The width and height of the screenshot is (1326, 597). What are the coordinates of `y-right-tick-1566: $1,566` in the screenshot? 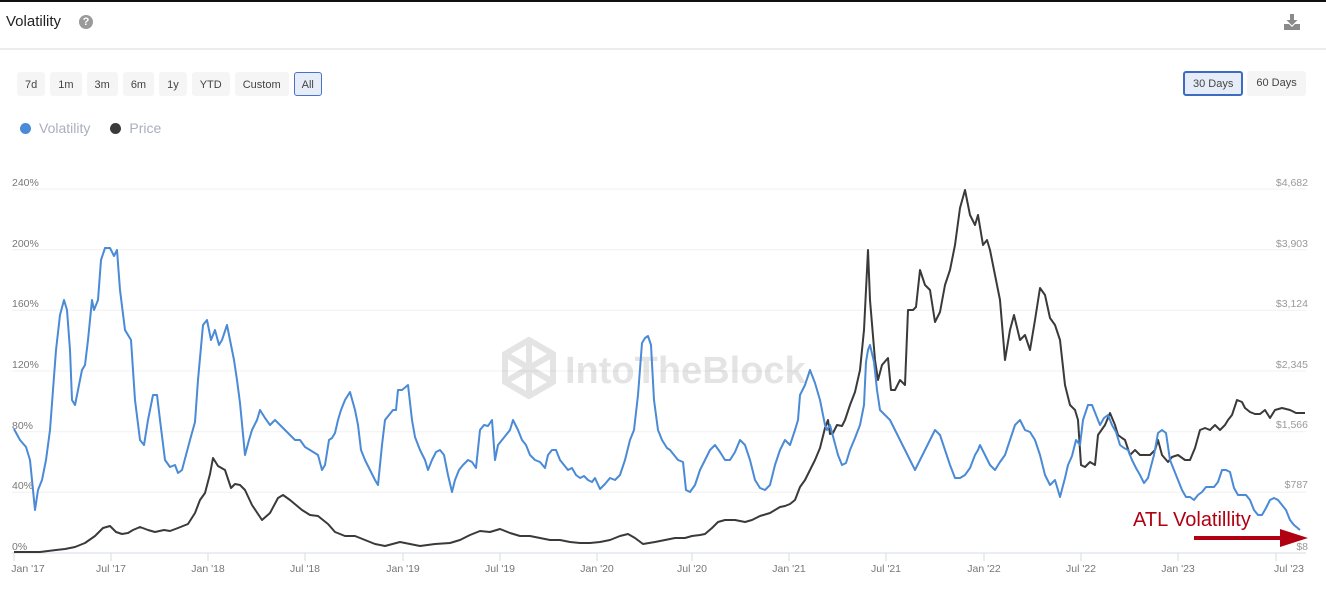 It's located at (1291, 425).